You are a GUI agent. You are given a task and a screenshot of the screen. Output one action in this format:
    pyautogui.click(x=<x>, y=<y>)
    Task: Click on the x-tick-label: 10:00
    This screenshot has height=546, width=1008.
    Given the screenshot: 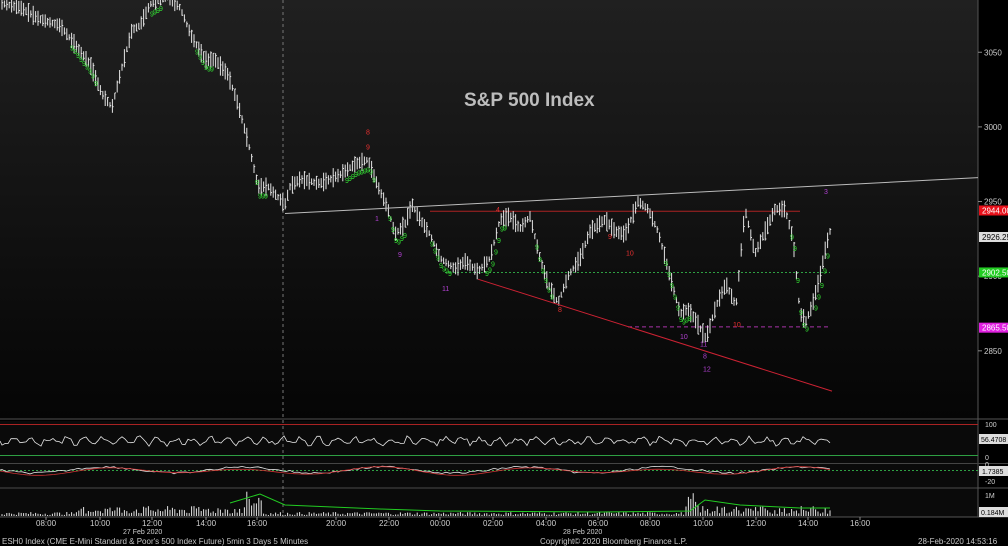 What is the action you would take?
    pyautogui.click(x=100, y=523)
    